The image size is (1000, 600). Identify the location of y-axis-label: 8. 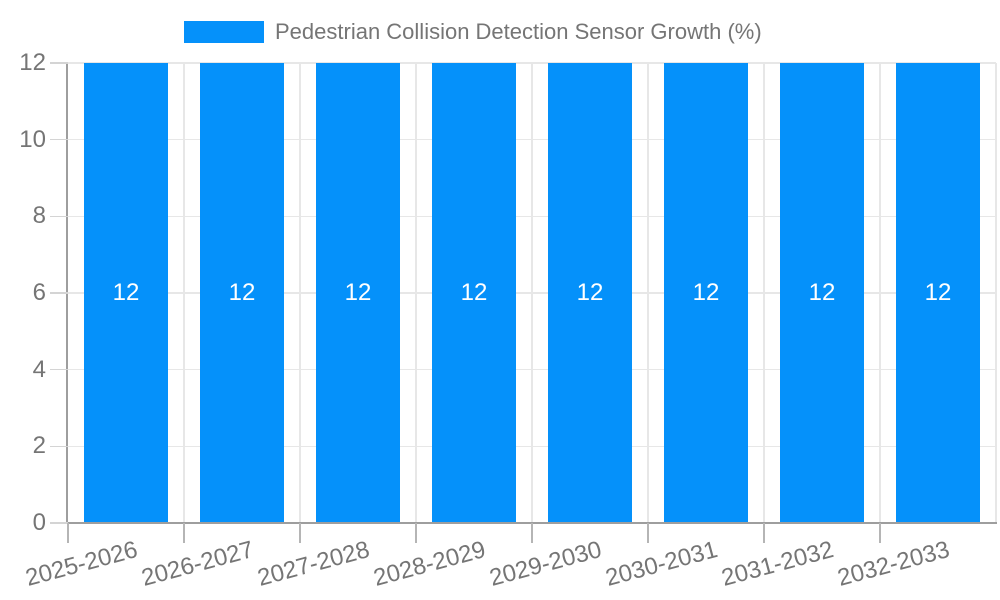
(39, 216).